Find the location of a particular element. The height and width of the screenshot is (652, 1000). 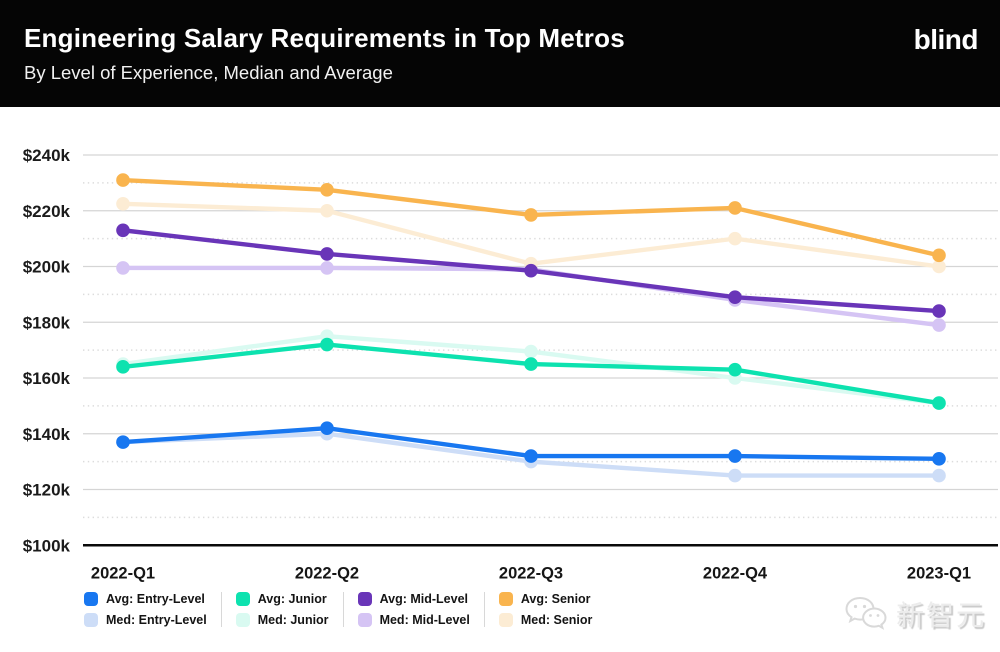

x-tick-label: 2023-Q1 is located at coordinates (939, 573).